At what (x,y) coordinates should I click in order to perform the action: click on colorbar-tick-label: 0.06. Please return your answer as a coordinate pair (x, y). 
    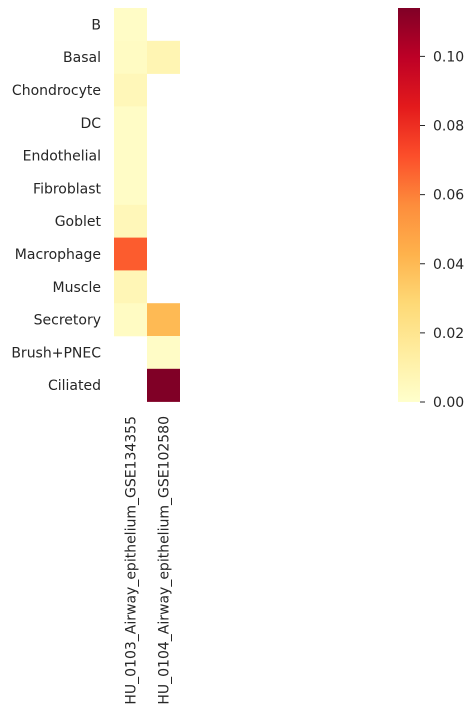
    Looking at the image, I should click on (448, 196).